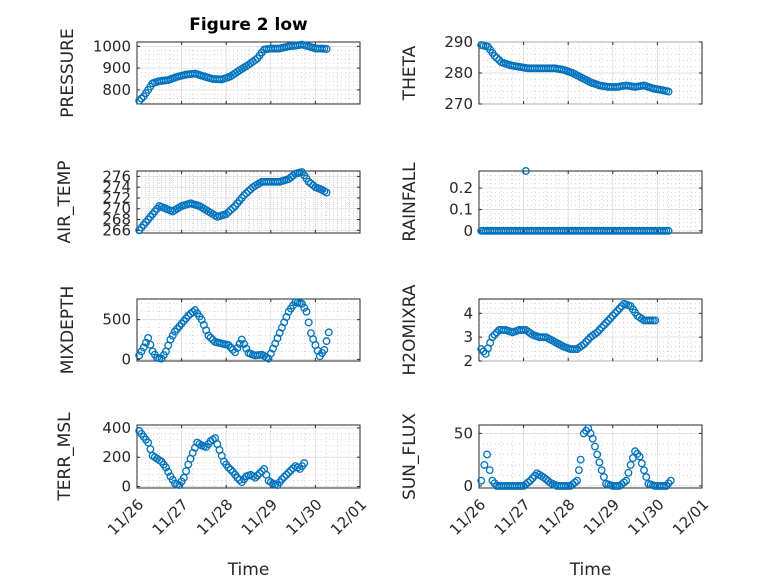 Image resolution: width=778 pixels, height=583 pixels. Describe the element at coordinates (248, 202) in the screenshot. I see `plot-area` at that location.